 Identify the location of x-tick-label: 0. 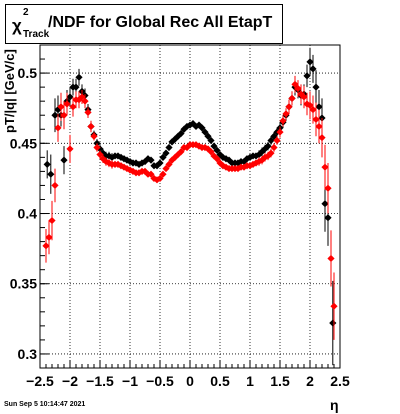
(190, 381).